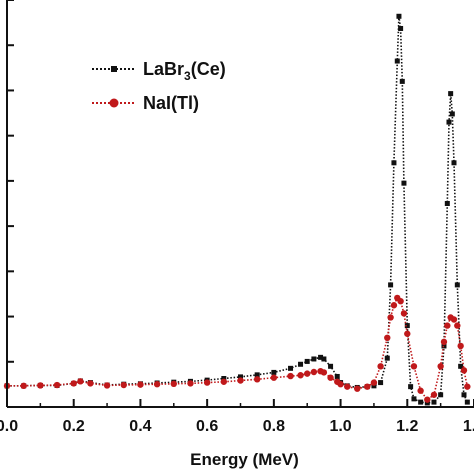 This screenshot has height=474, width=474. Describe the element at coordinates (74, 426) in the screenshot. I see `x-tick-label: 0.2` at that location.